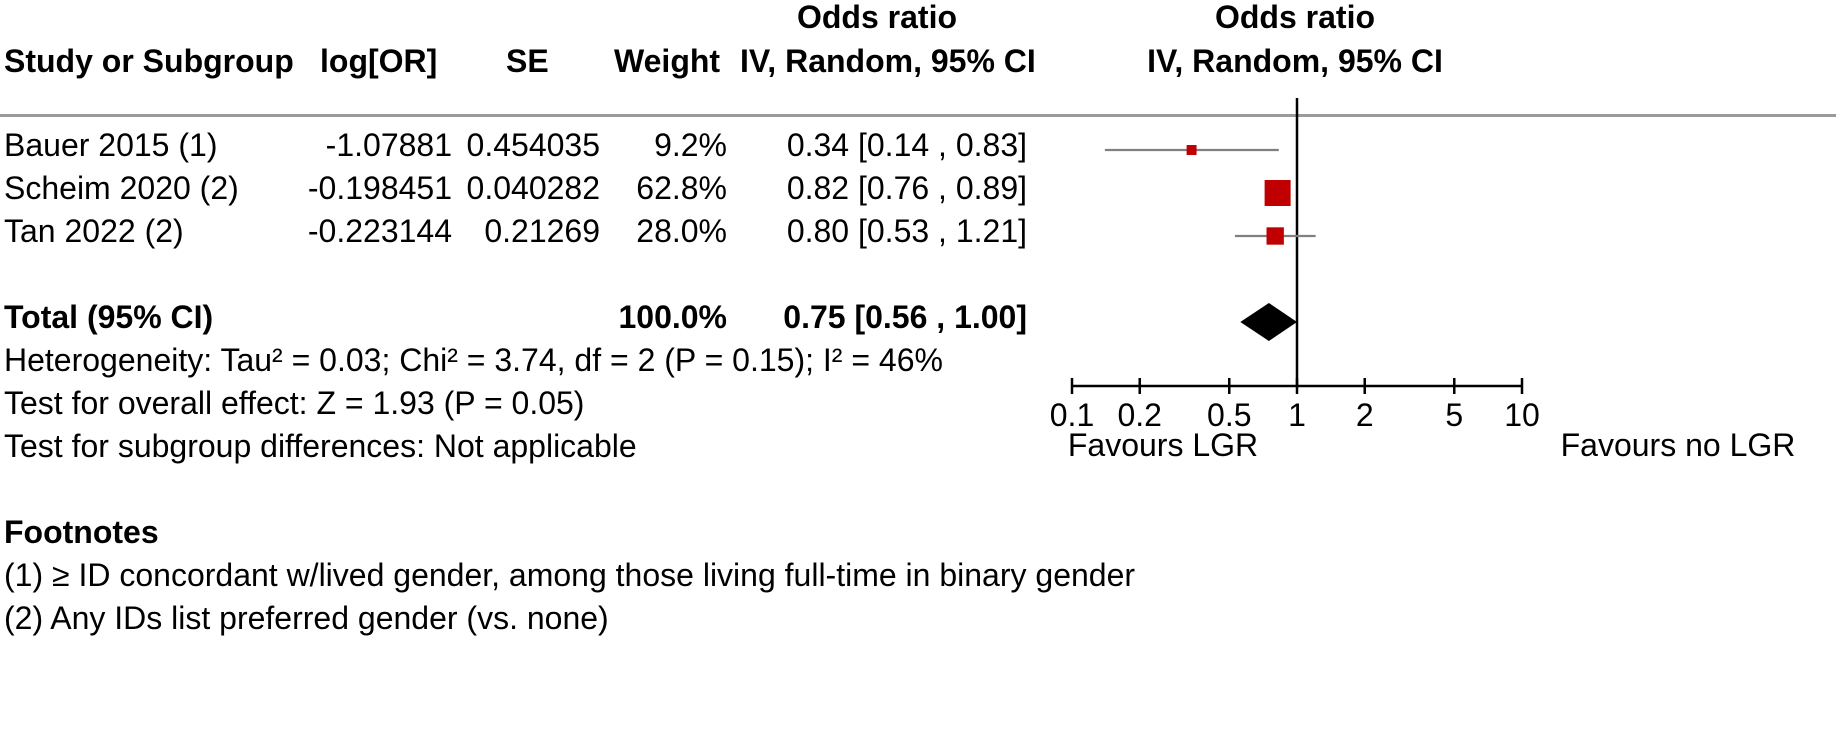  I want to click on study-weight: 28.0%, so click(681, 231).